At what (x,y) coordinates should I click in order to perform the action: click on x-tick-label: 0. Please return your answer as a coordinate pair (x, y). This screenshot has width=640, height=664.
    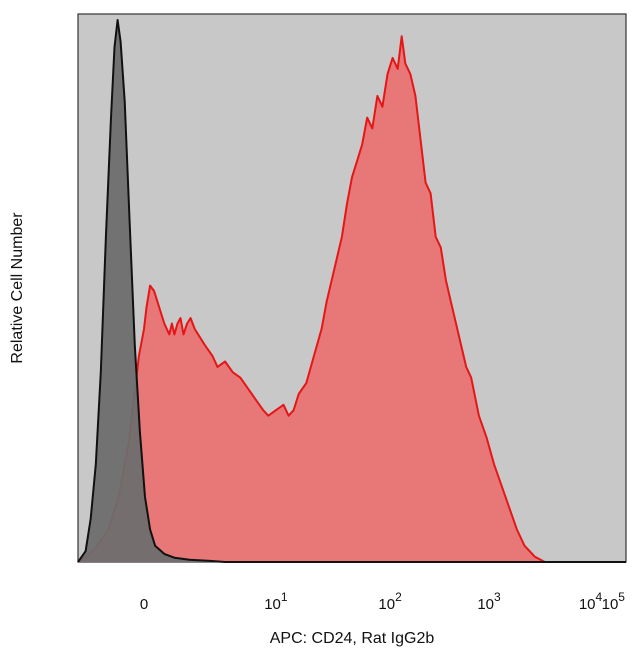
    Looking at the image, I should click on (144, 604).